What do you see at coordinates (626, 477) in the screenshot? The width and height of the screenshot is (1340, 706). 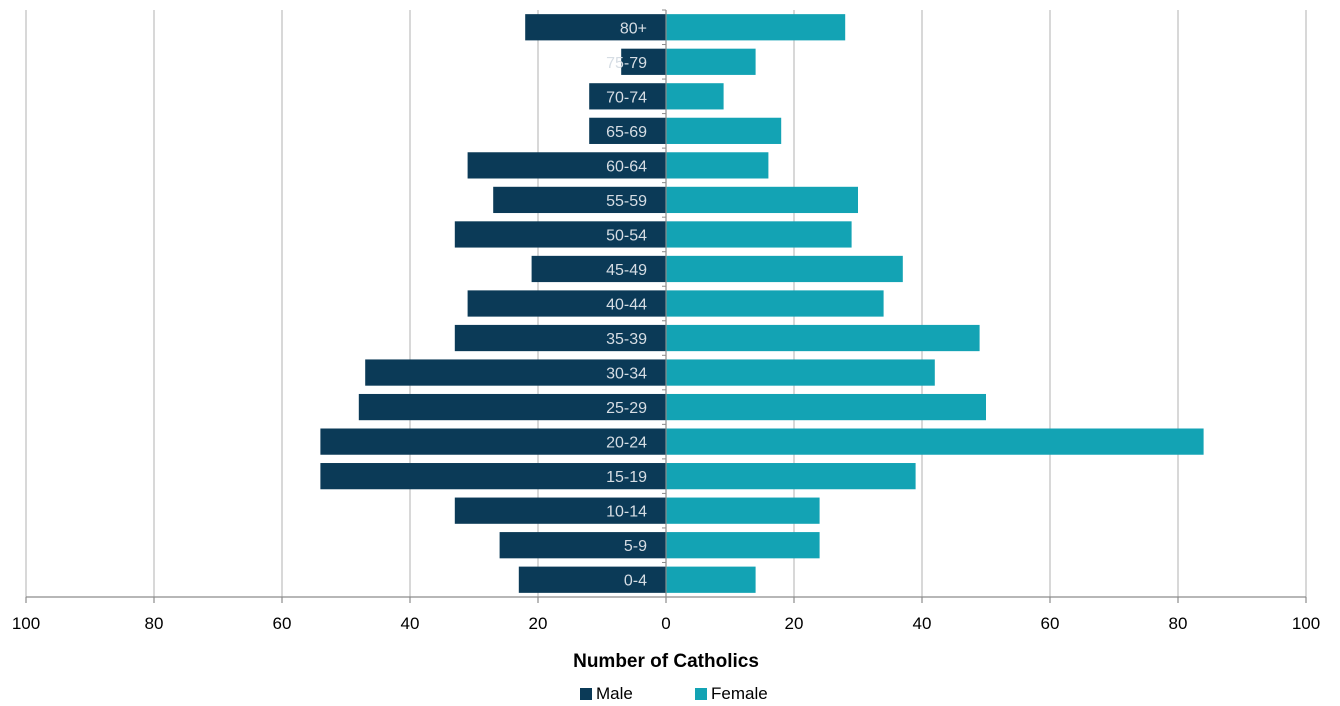 I see `category-label-15-19: 15-19` at bounding box center [626, 477].